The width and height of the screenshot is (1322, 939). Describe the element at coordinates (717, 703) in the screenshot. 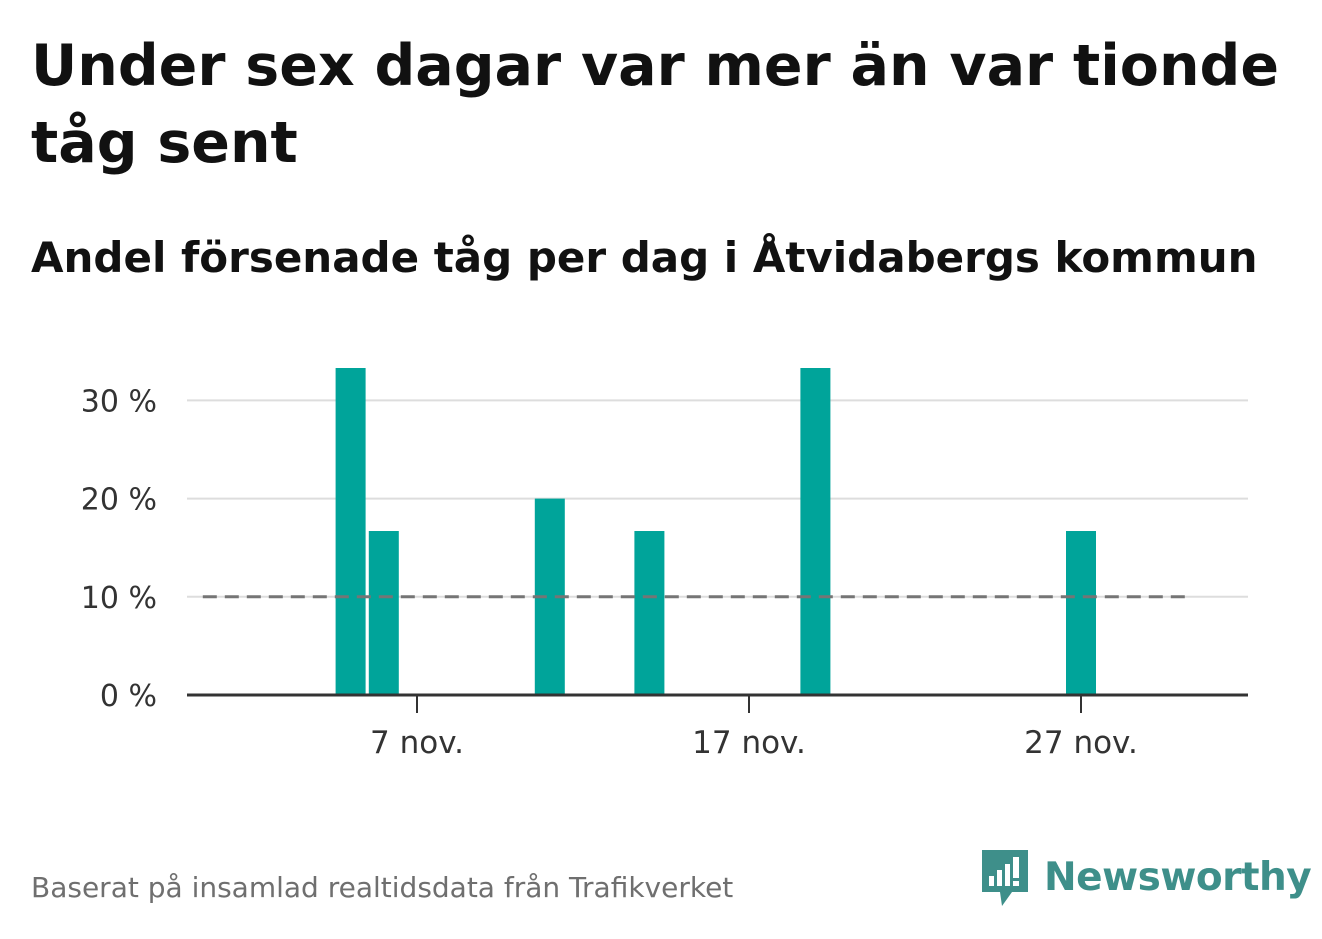

I see `x-axis` at that location.